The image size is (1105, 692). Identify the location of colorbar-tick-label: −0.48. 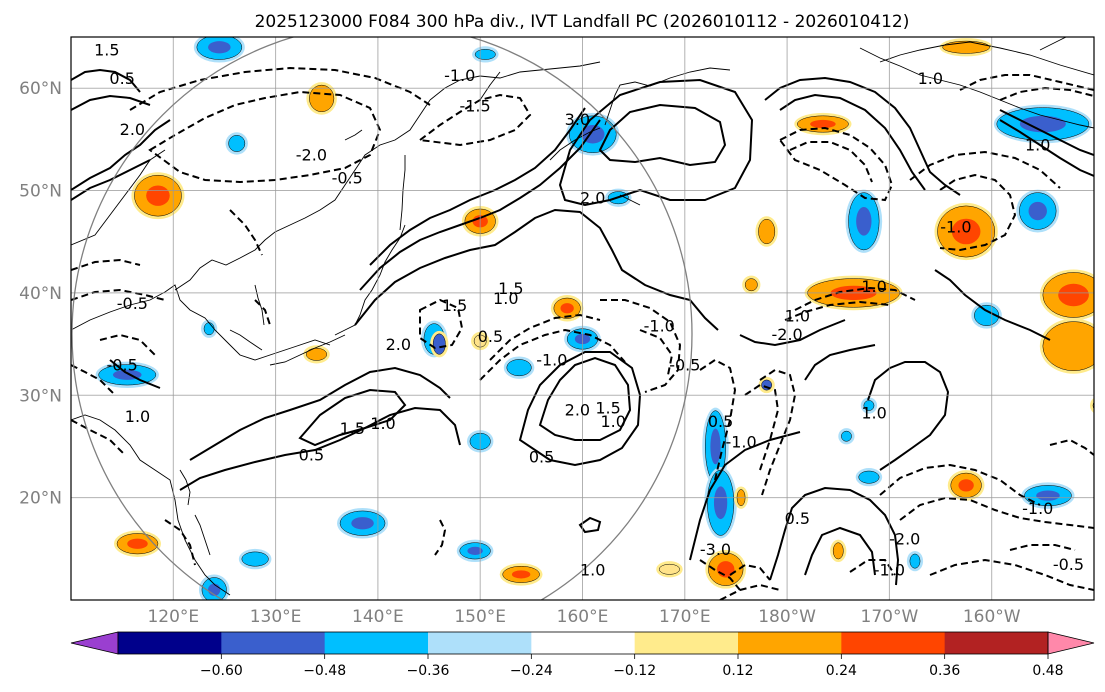
(324, 671).